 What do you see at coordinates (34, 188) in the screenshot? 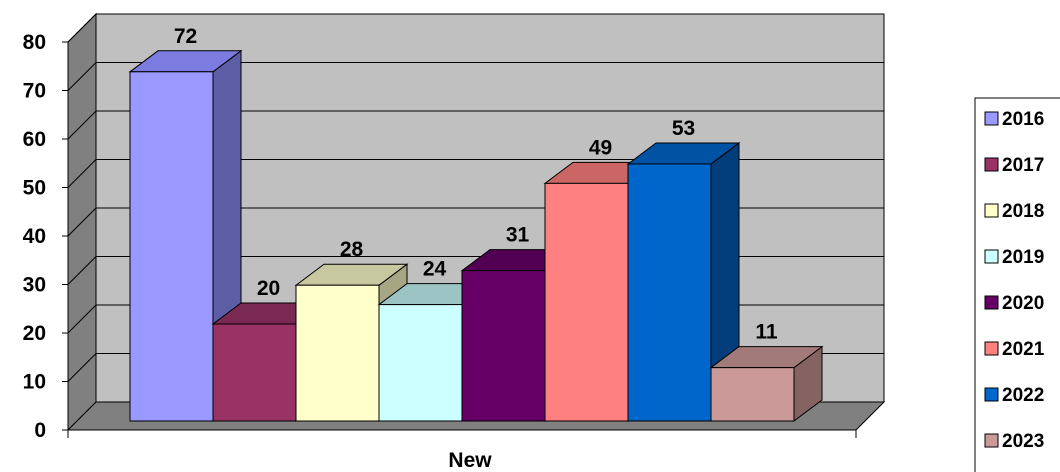
I see `y-tick-label: 50` at bounding box center [34, 188].